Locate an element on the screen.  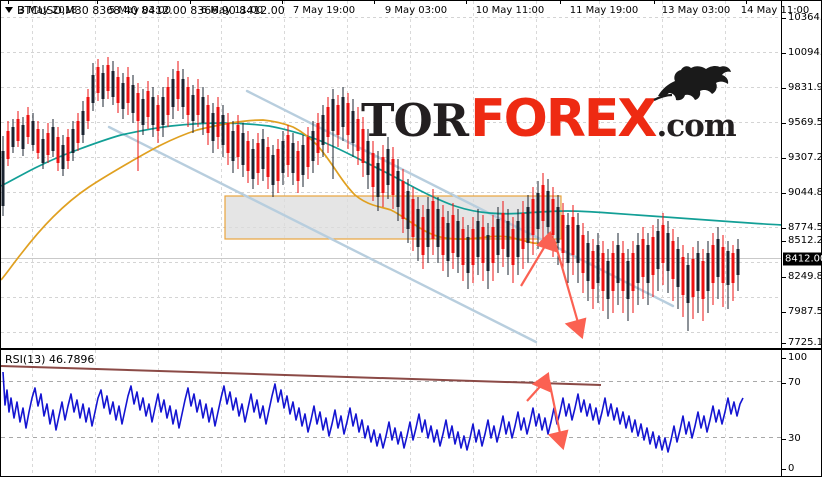
price-tick-label: 8249.85 is located at coordinates (805, 276).